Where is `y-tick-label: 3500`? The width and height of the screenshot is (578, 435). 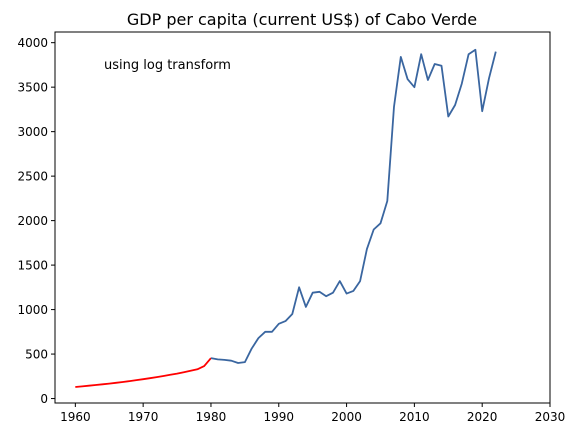
y-tick-label: 3500 is located at coordinates (32, 88).